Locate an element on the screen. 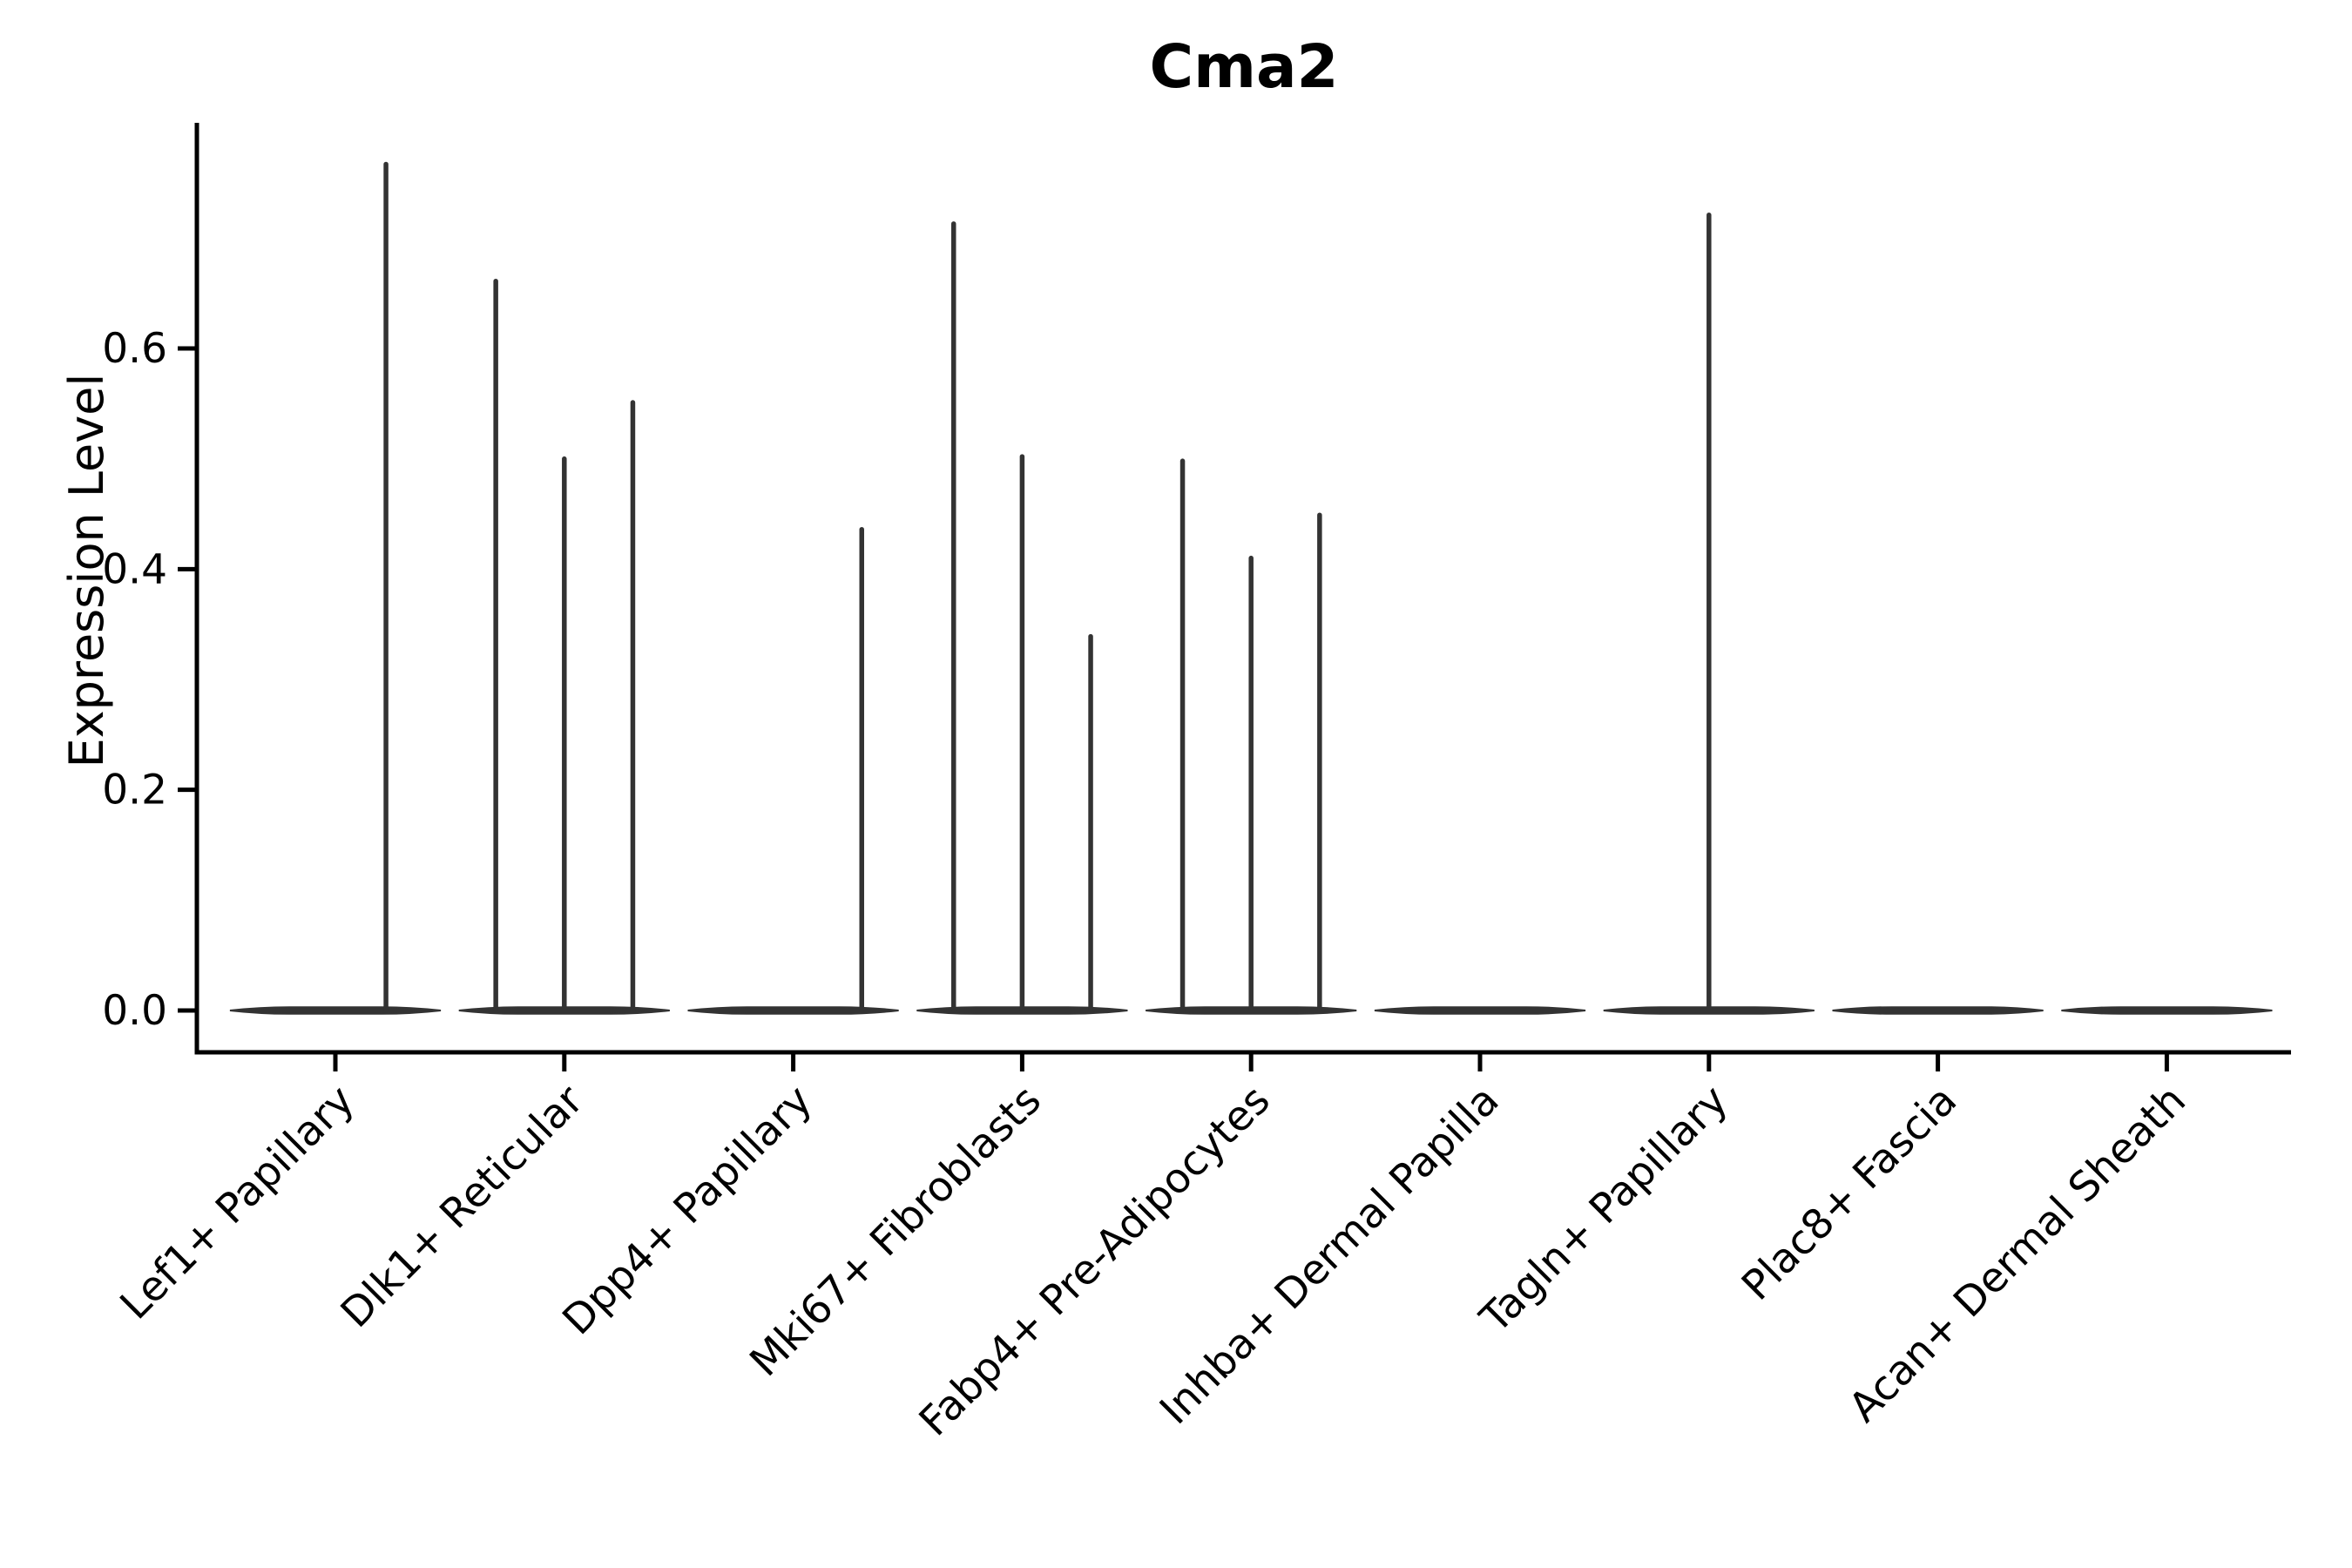 This screenshot has width=2352, height=1568. y-axis-label: Expression Level is located at coordinates (86, 571).